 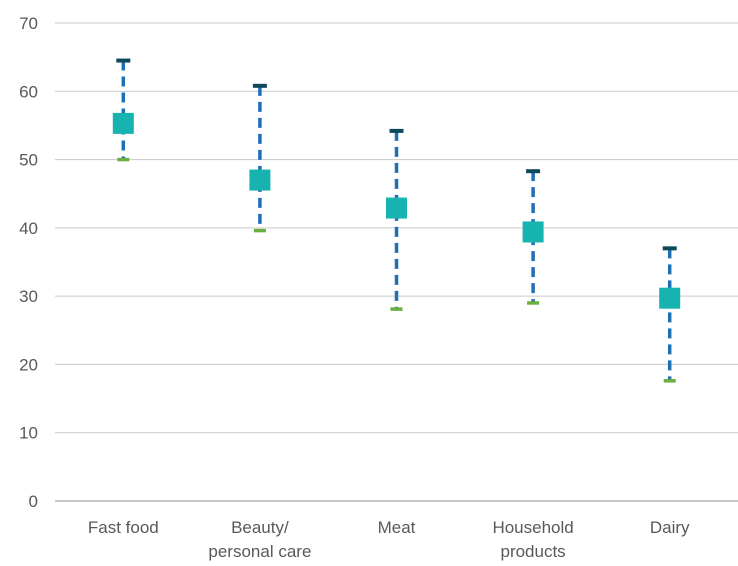 I want to click on x-category-label: Dairy, so click(x=670, y=527).